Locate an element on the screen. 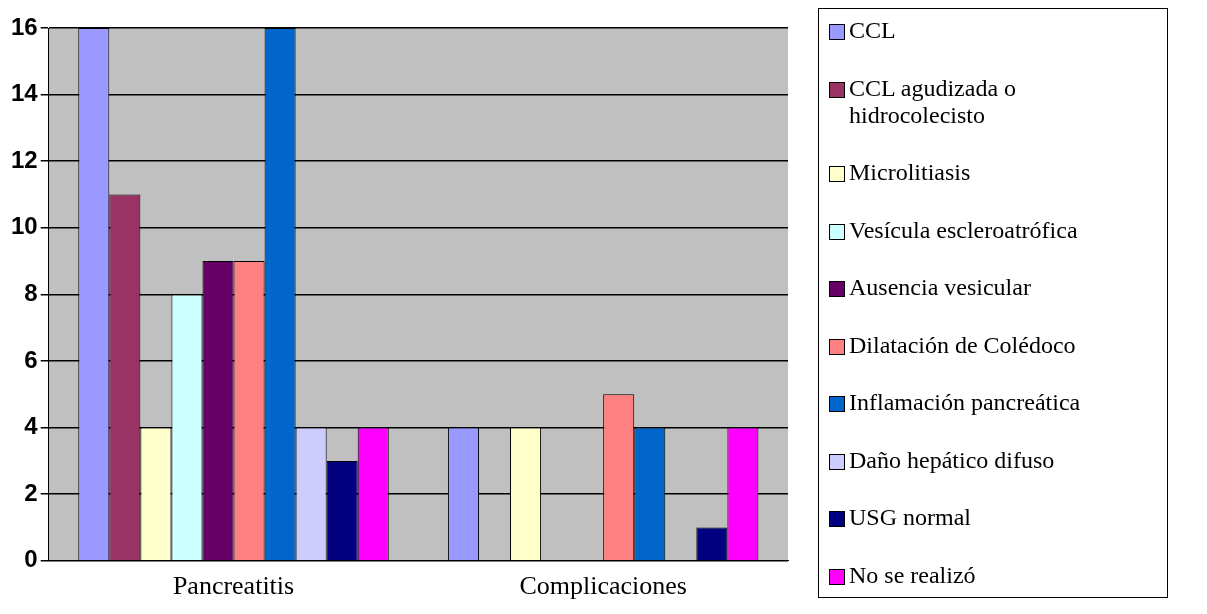  y-tick-label: 14 is located at coordinates (24, 93).